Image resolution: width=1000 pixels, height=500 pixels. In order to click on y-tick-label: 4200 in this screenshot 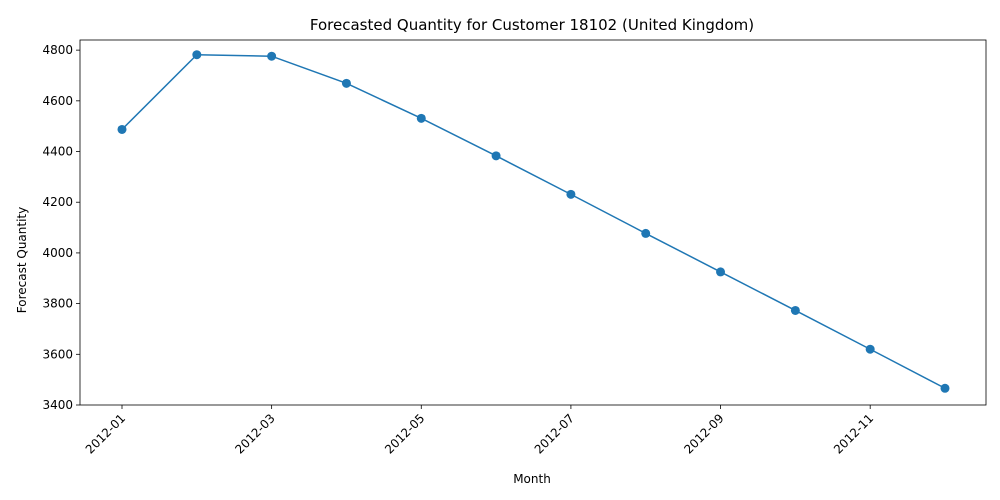, I will do `click(57, 202)`.